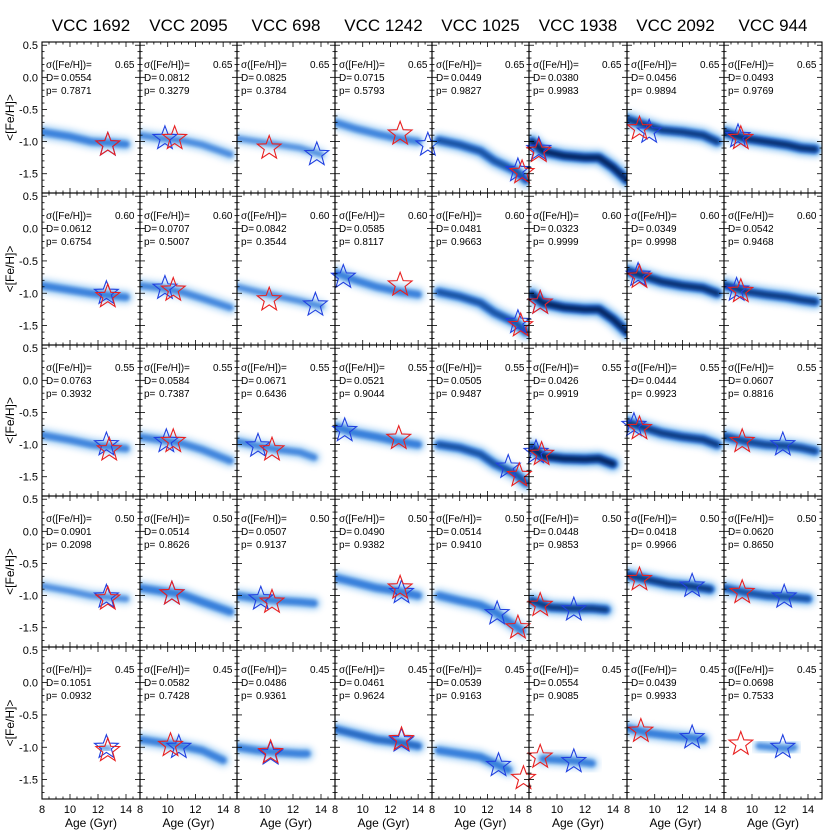  What do you see at coordinates (773, 25) in the screenshot?
I see `column-title: VCC 944` at bounding box center [773, 25].